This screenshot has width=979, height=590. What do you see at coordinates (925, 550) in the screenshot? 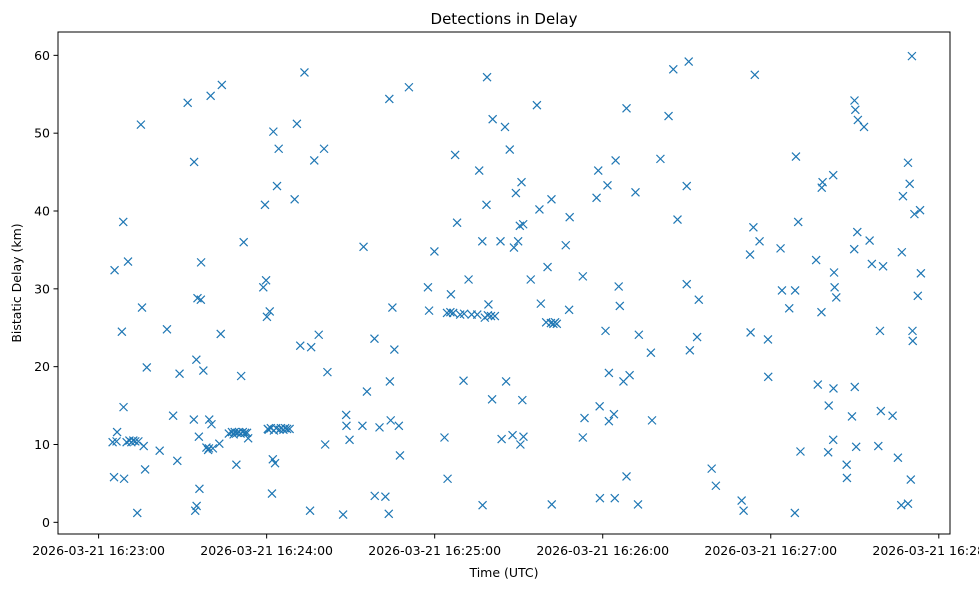
I see `x-tick-label: 2026-03-21 16:28:00` at bounding box center [925, 550].